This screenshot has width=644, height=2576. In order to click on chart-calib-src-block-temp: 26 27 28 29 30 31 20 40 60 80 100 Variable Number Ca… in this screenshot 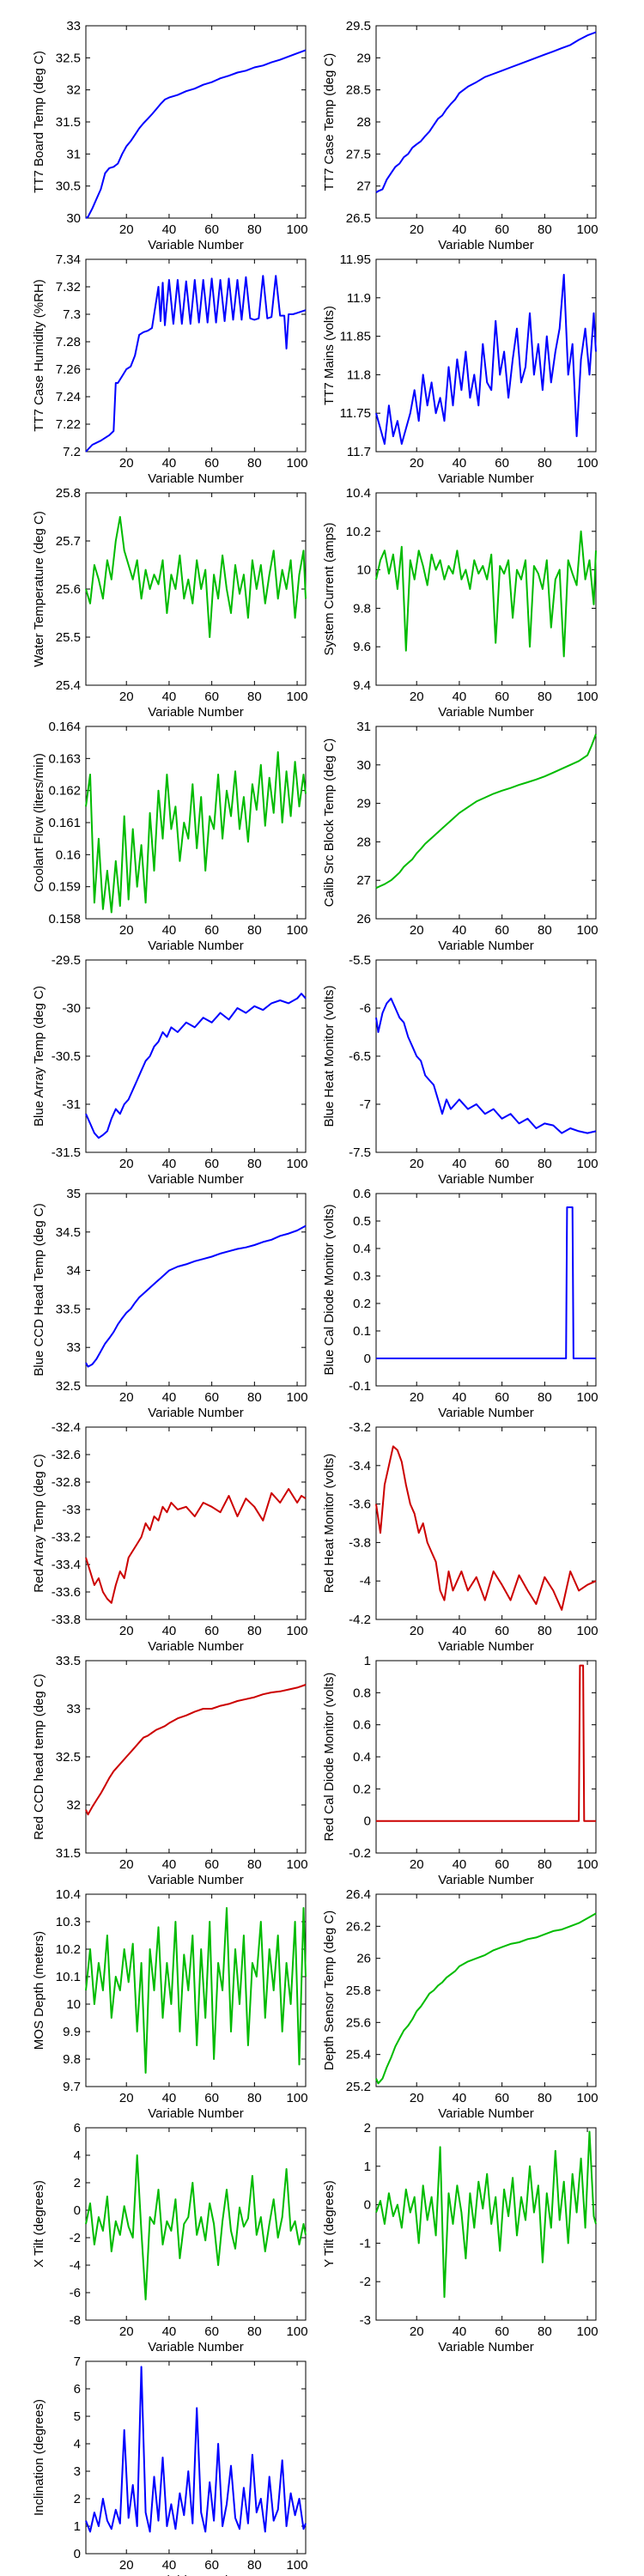, I will do `click(460, 836)`.